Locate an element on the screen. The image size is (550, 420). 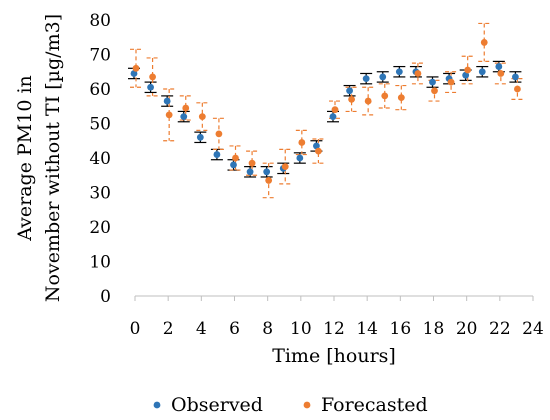
legend: Observed Forecasted is located at coordinates (290, 405).